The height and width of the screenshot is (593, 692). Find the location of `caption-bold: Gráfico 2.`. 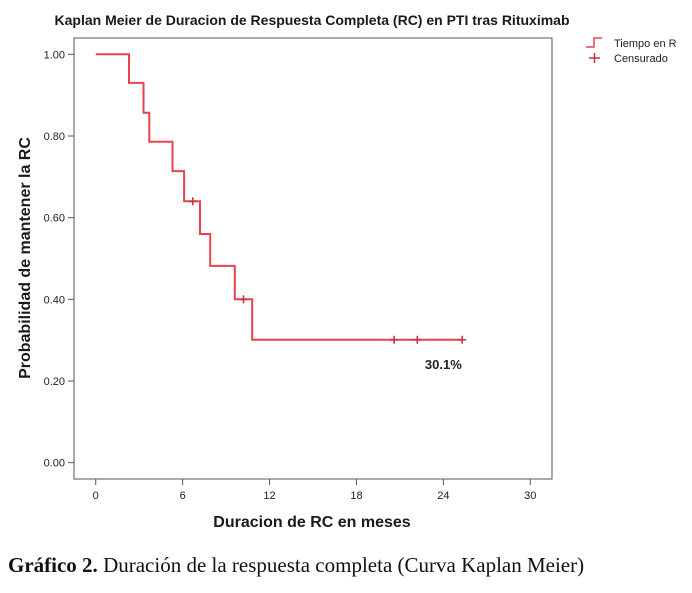

caption-bold: Gráfico 2. is located at coordinates (53, 565).